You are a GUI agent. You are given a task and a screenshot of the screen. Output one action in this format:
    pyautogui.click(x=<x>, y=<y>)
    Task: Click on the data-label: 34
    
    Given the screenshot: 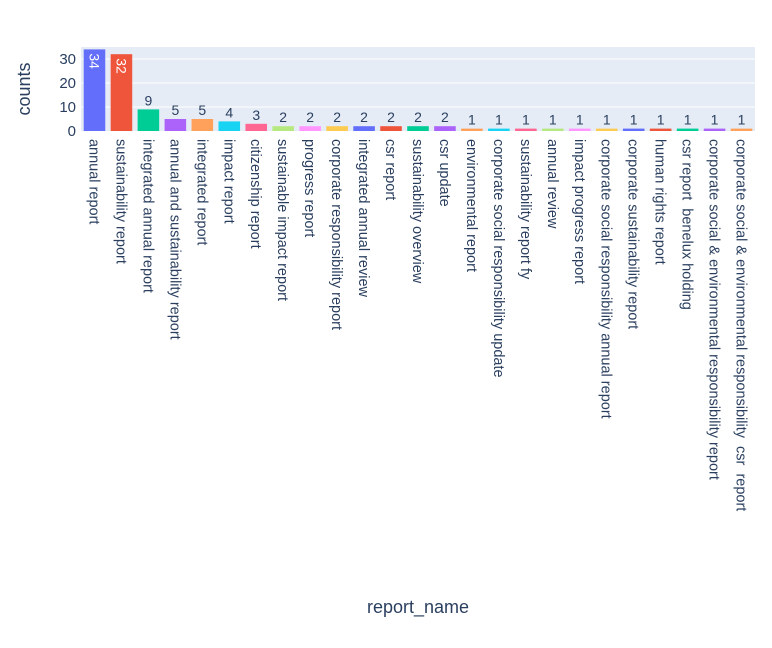 What is the action you would take?
    pyautogui.click(x=95, y=61)
    